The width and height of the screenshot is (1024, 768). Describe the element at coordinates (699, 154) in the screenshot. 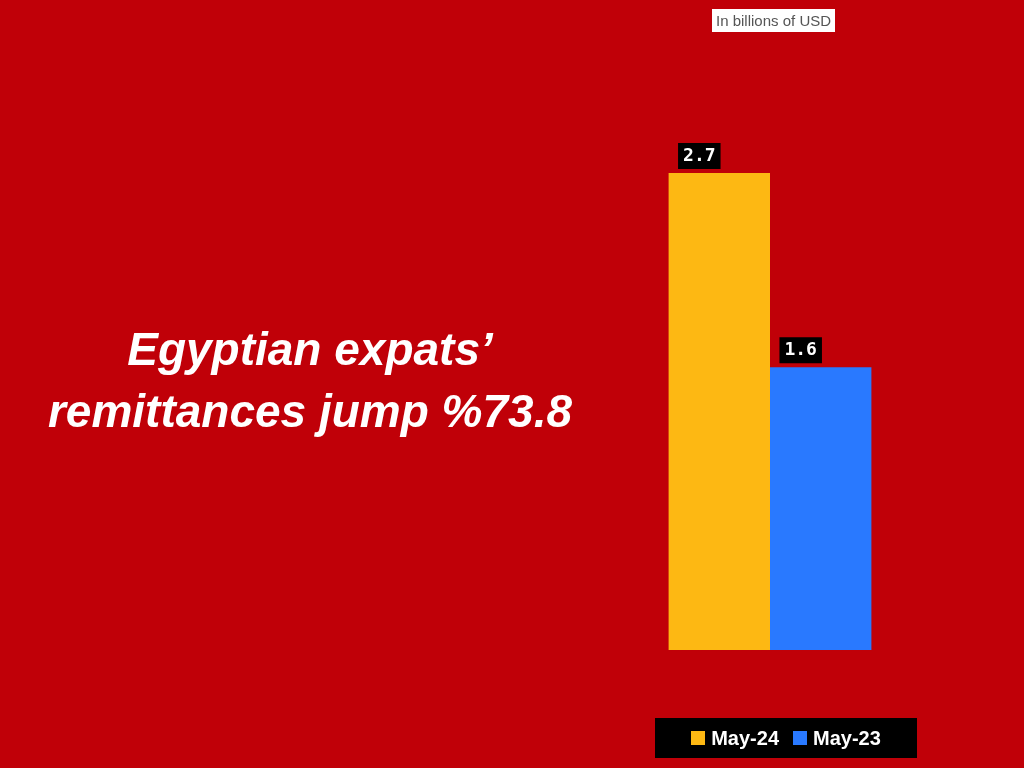

I see `data-label: 2.7` at that location.